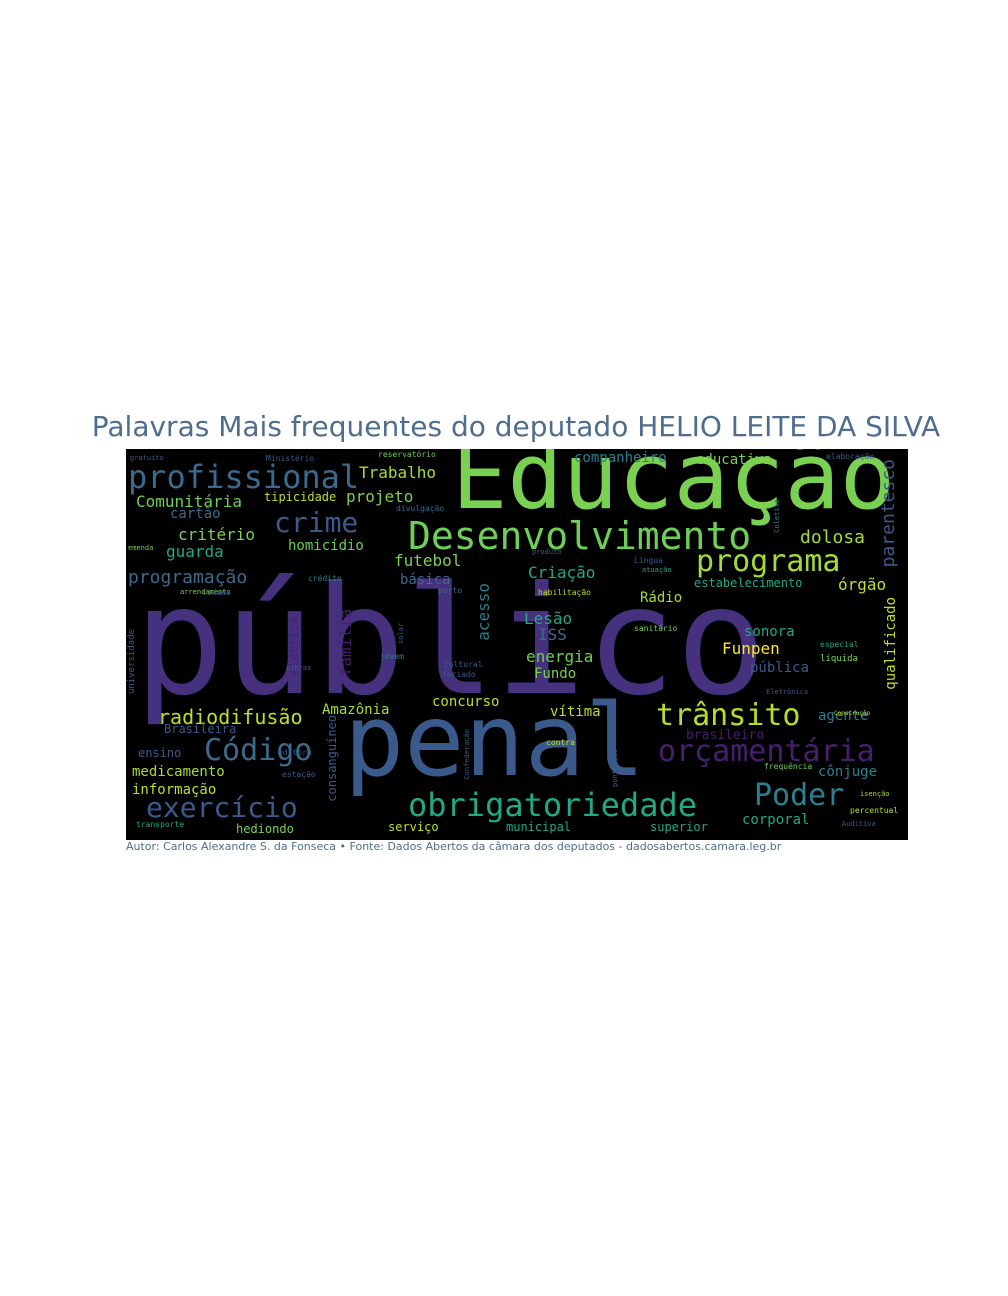  I want to click on word-libras: Libras, so click(299, 668).